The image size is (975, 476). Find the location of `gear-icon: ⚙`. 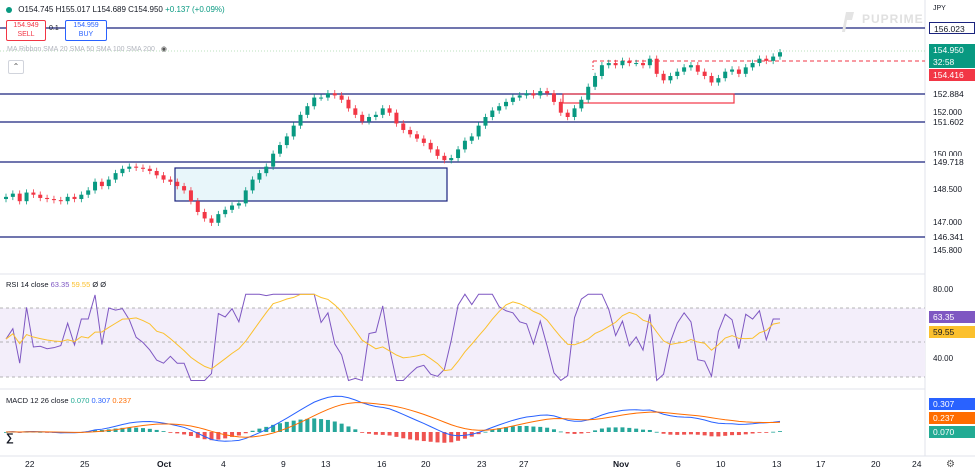

gear-icon: ⚙ is located at coordinates (950, 464).